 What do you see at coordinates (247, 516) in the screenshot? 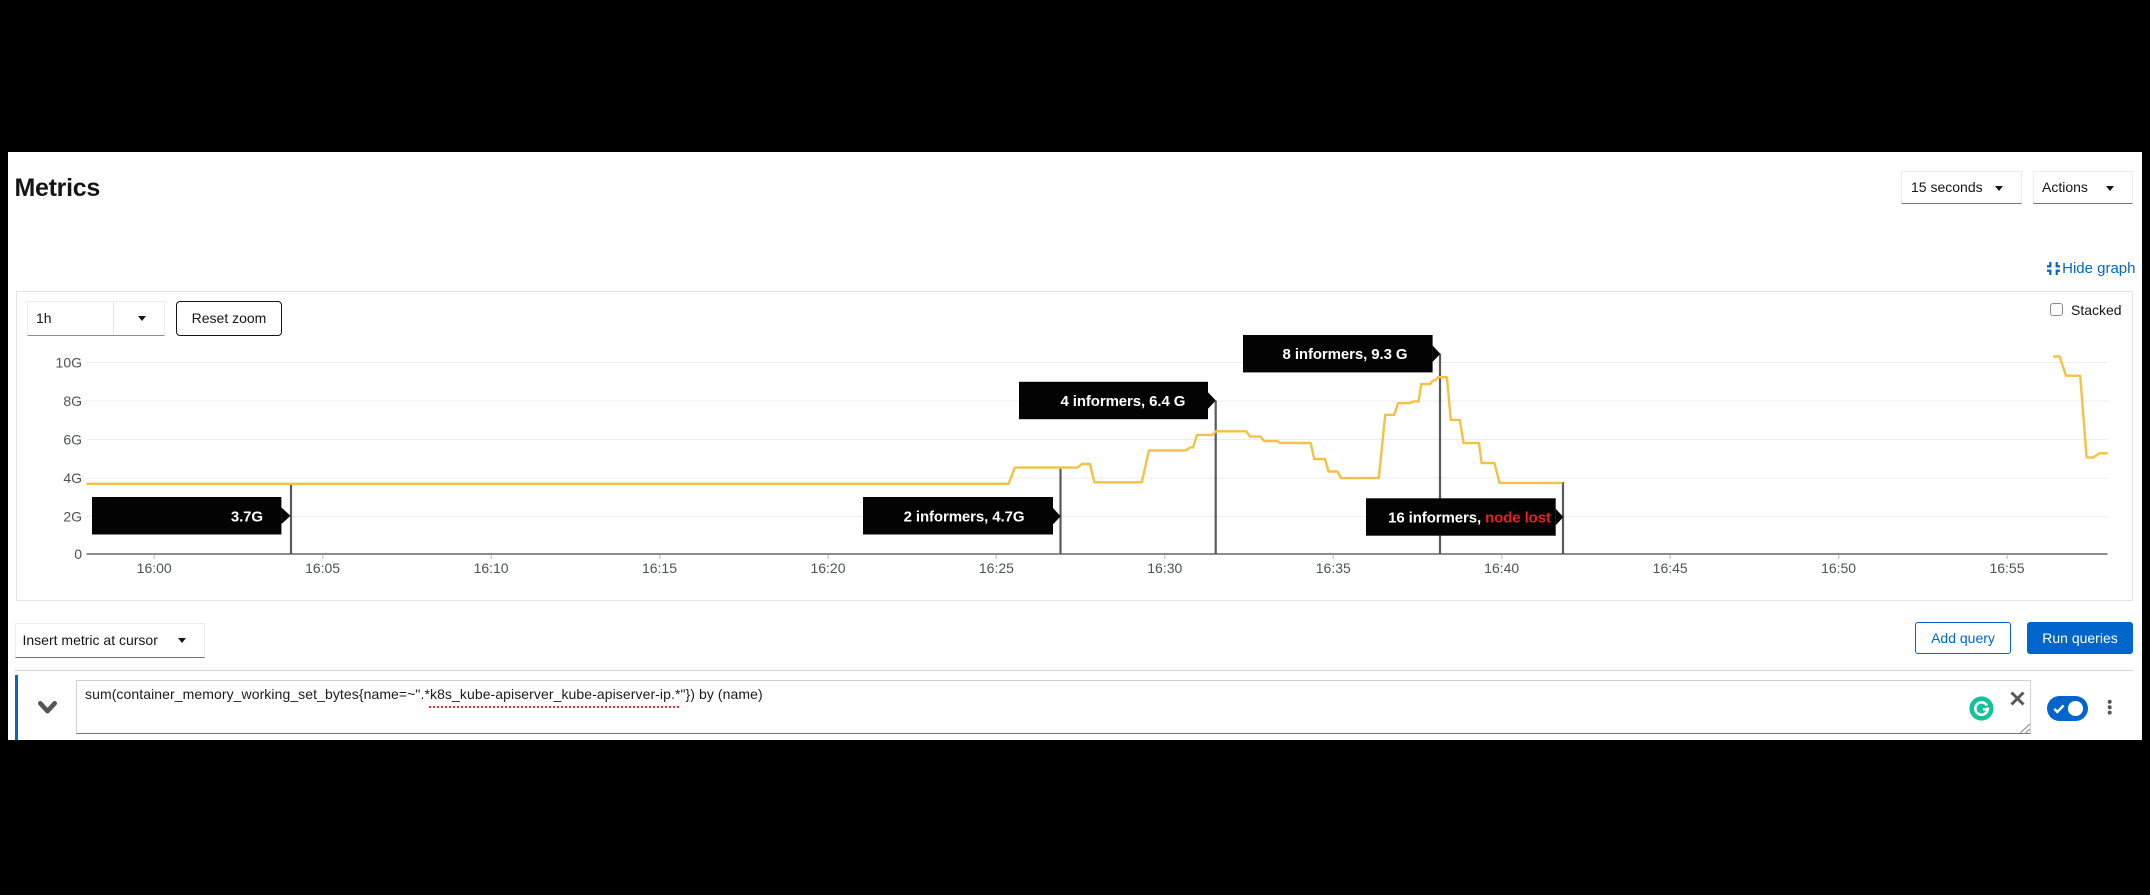
I see `svg-text: 3.7G` at bounding box center [247, 516].